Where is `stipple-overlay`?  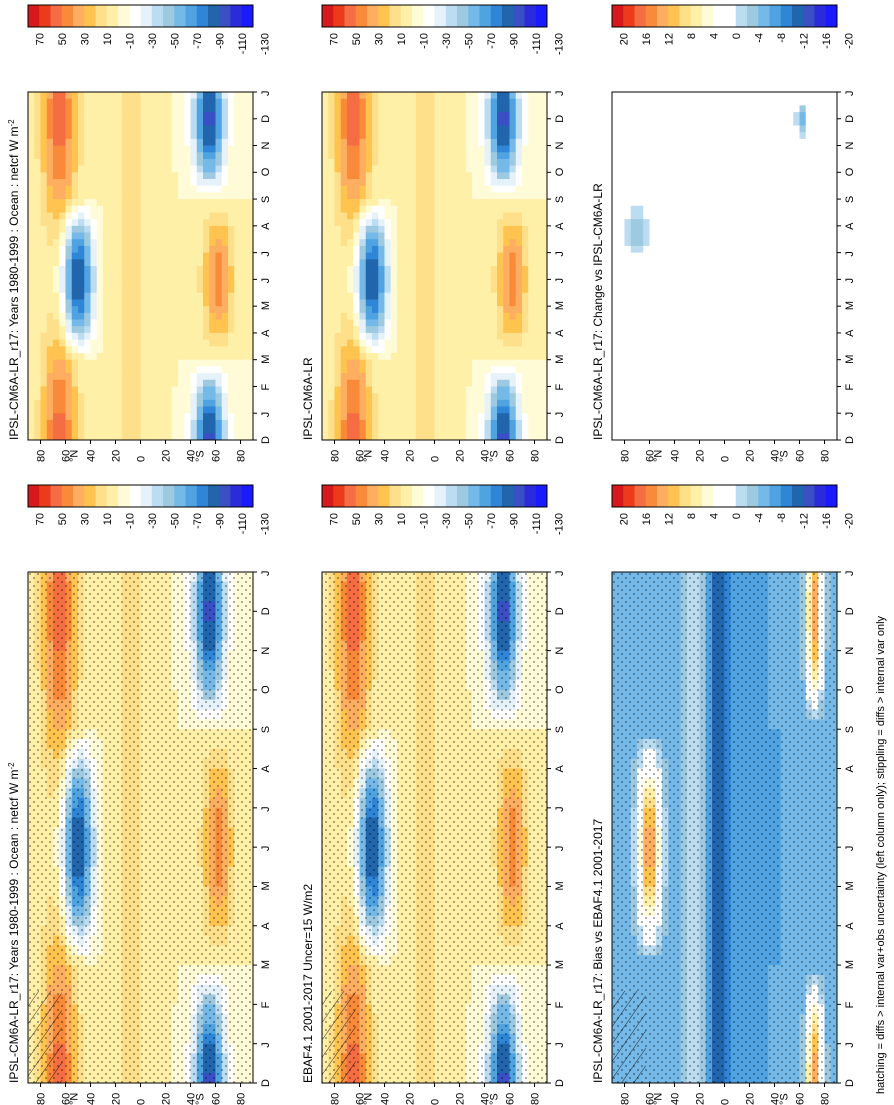 stipple-overlay is located at coordinates (140, 827).